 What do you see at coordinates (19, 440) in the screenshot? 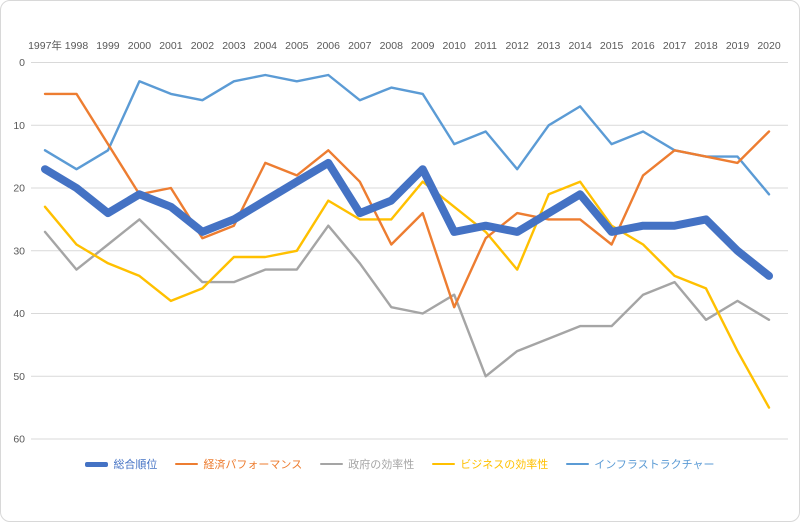
I see `y-axis-tick-label: 60` at bounding box center [19, 440].